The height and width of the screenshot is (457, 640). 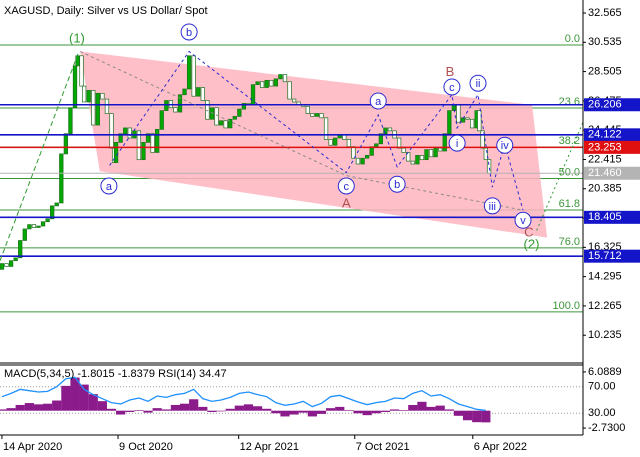 What do you see at coordinates (605, 135) in the screenshot?
I see `level-label: 24.122` at bounding box center [605, 135].